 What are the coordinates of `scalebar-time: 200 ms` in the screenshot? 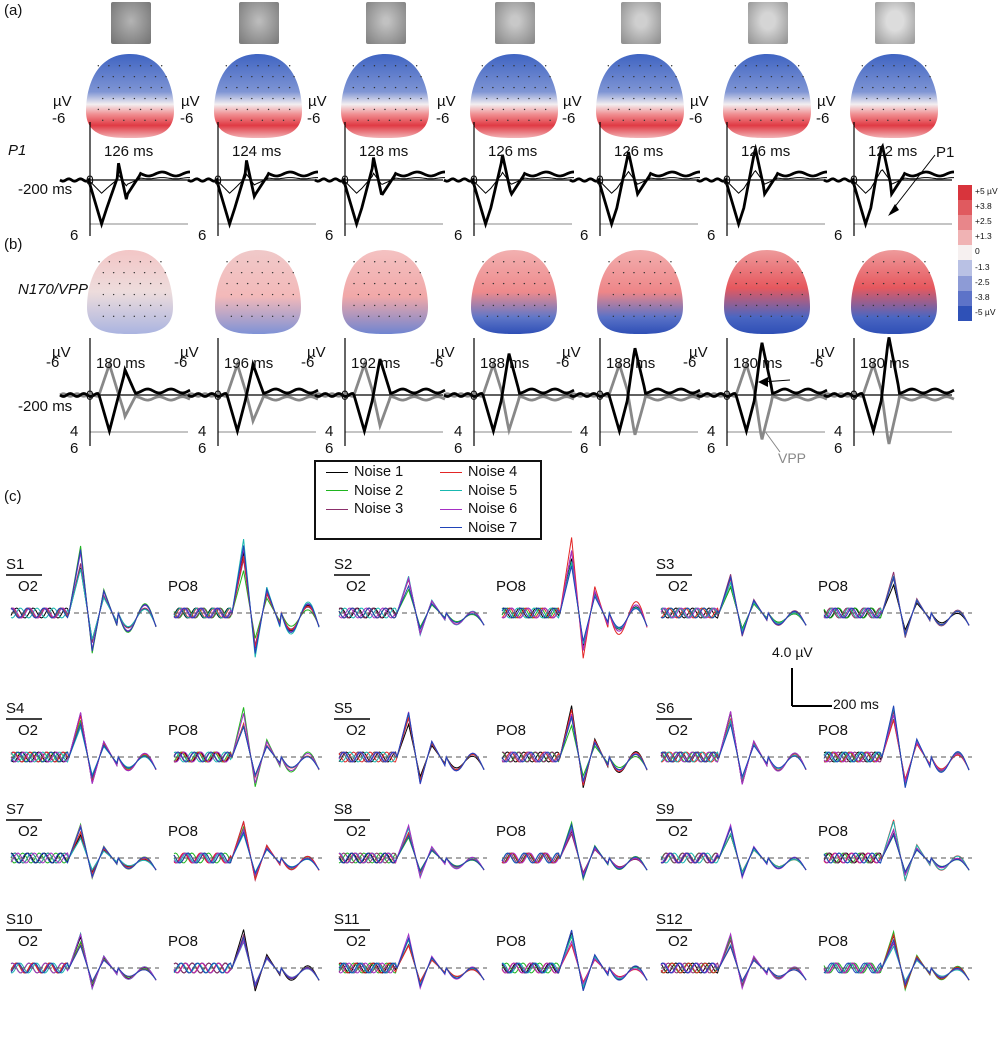 It's located at (856, 704).